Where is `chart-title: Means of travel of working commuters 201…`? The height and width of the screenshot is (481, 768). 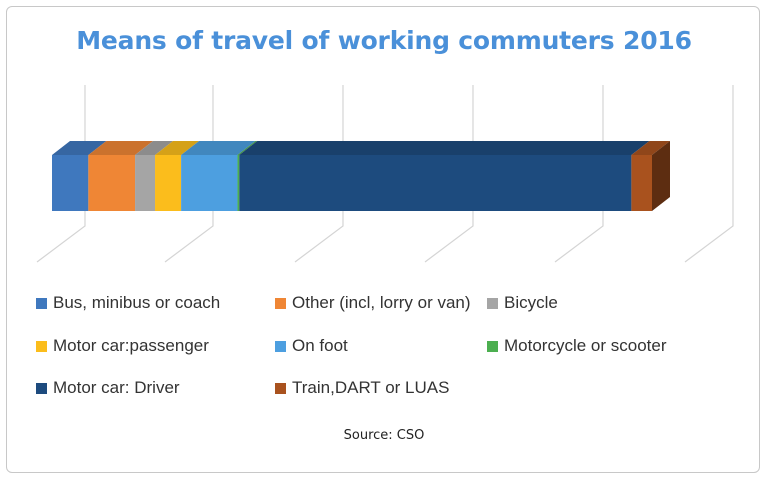 chart-title: Means of travel of working commuters 201… is located at coordinates (384, 40).